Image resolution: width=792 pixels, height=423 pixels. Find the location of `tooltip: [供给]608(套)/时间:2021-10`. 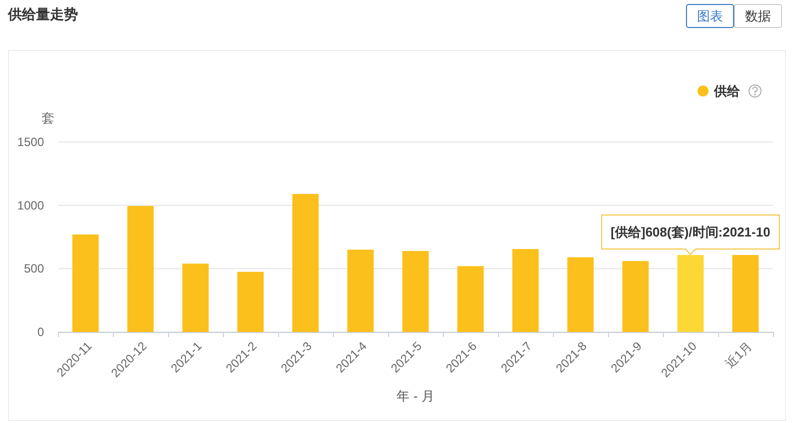

tooltip: [供给]608(套)/时间:2021-10 is located at coordinates (690, 235).